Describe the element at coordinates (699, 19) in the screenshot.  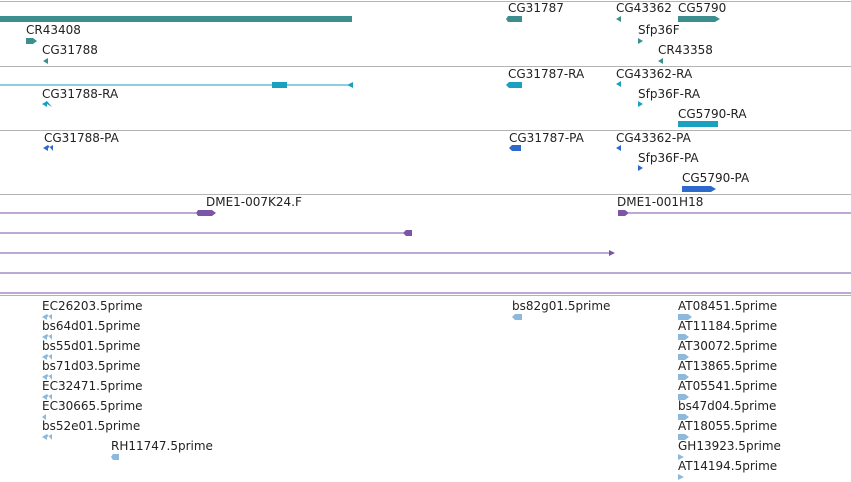
I see `gene-feature-CG5790` at that location.